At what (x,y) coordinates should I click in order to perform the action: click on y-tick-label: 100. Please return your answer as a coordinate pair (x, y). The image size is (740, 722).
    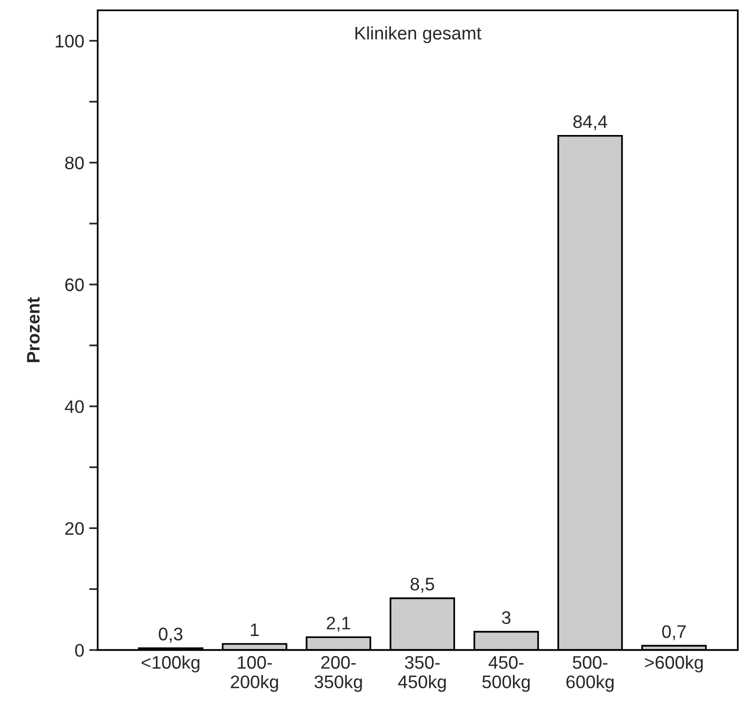
    Looking at the image, I should click on (70, 41).